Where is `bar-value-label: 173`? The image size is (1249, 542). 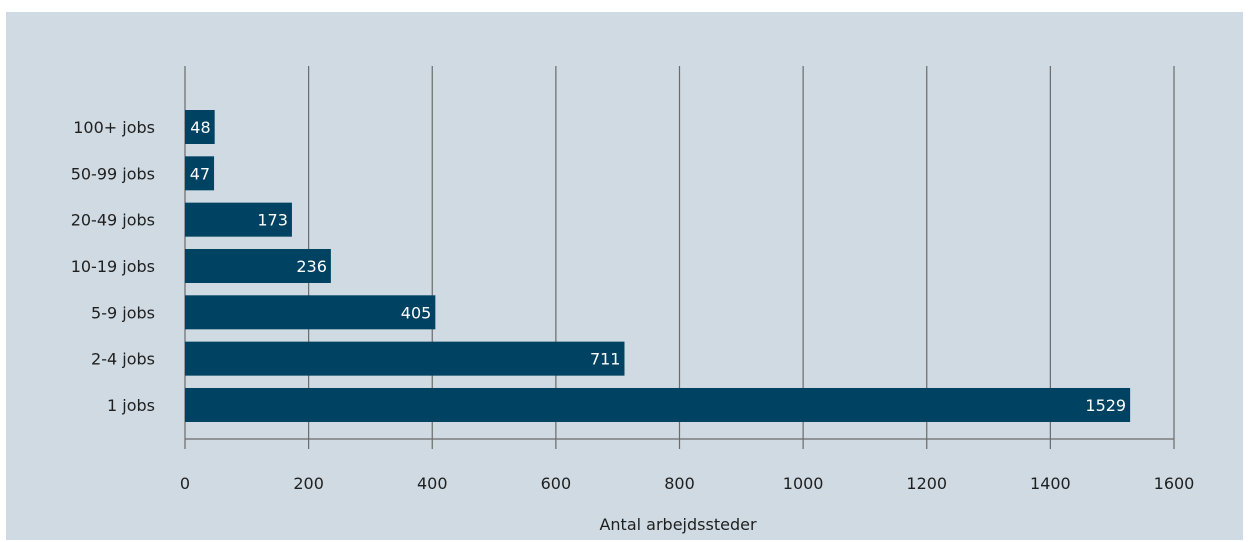
bar-value-label: 173 is located at coordinates (272, 220).